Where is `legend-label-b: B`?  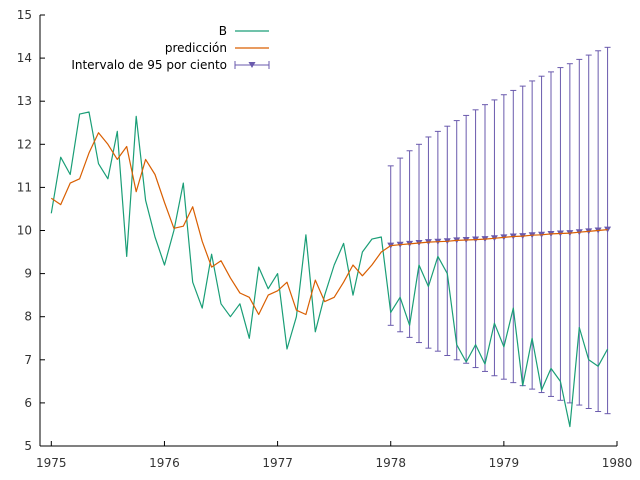
legend-label-b: B is located at coordinates (223, 31).